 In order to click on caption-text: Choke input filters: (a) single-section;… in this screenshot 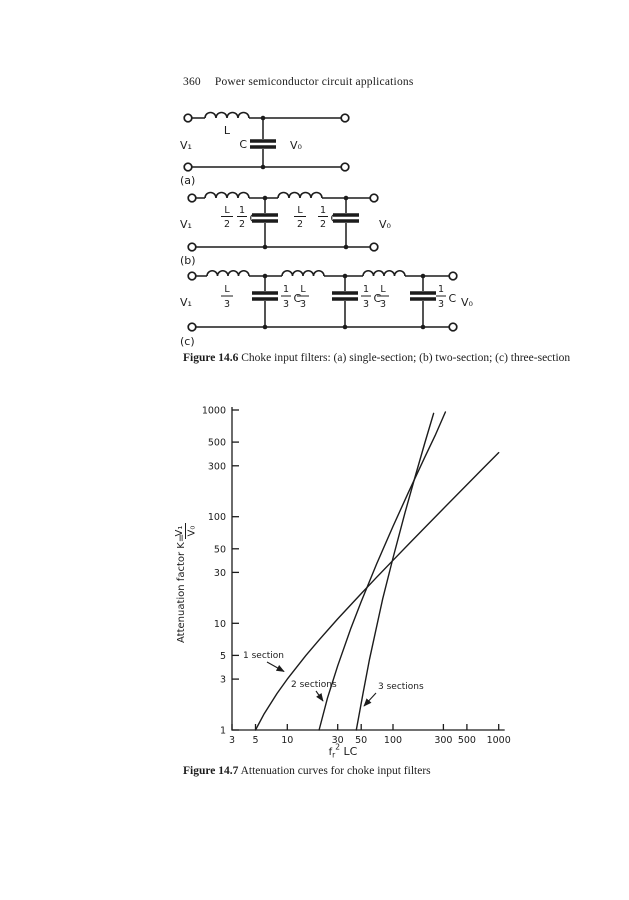, I will do `click(404, 358)`.